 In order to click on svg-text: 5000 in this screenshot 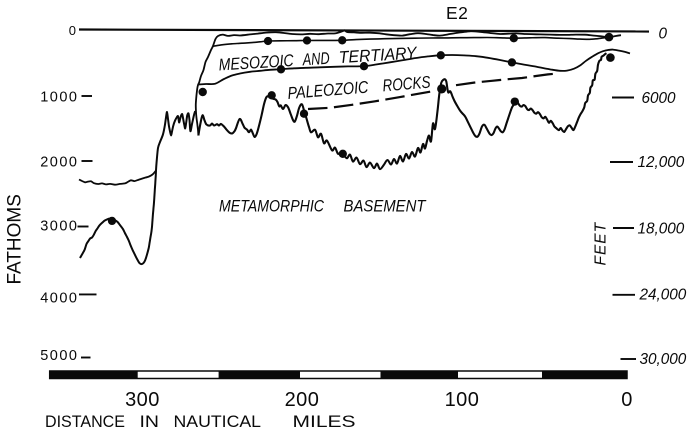, I will do `click(59, 356)`.